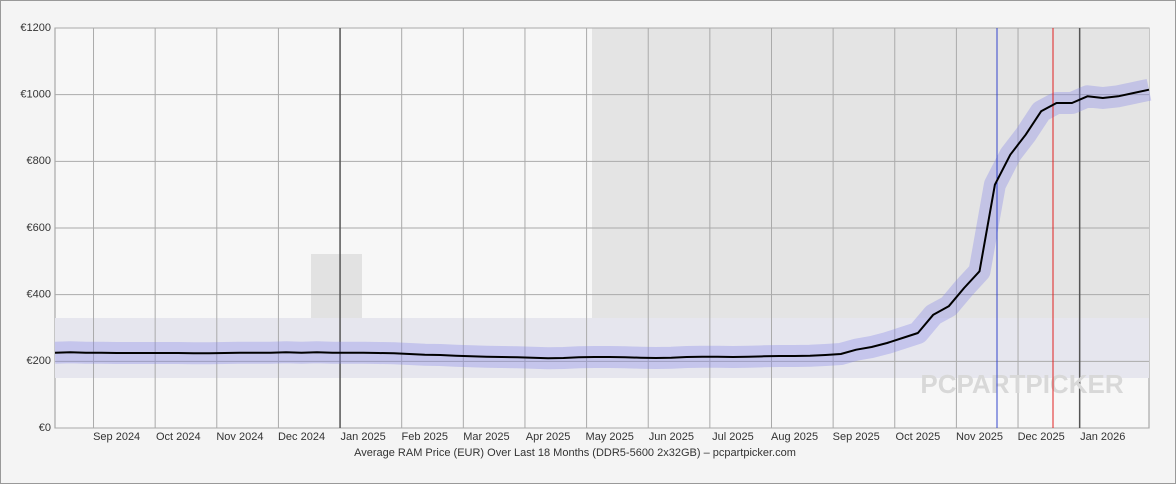 The width and height of the screenshot is (1176, 484). What do you see at coordinates (856, 437) in the screenshot?
I see `x-tick-label: Sep 2025` at bounding box center [856, 437].